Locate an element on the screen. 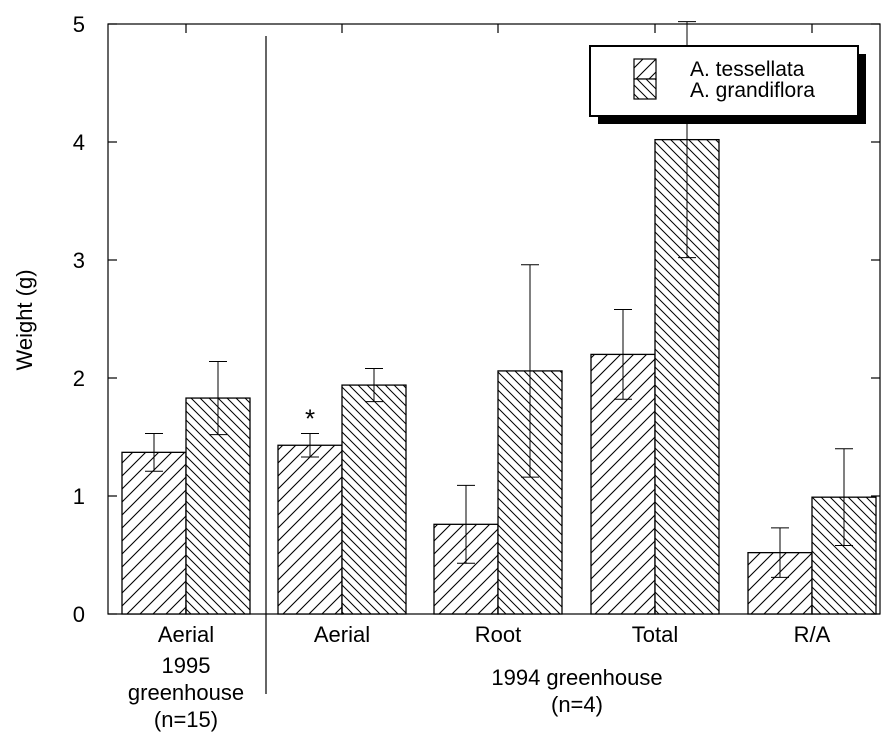 This screenshot has width=884, height=743. group-label-line: greenhouse is located at coordinates (186, 692).